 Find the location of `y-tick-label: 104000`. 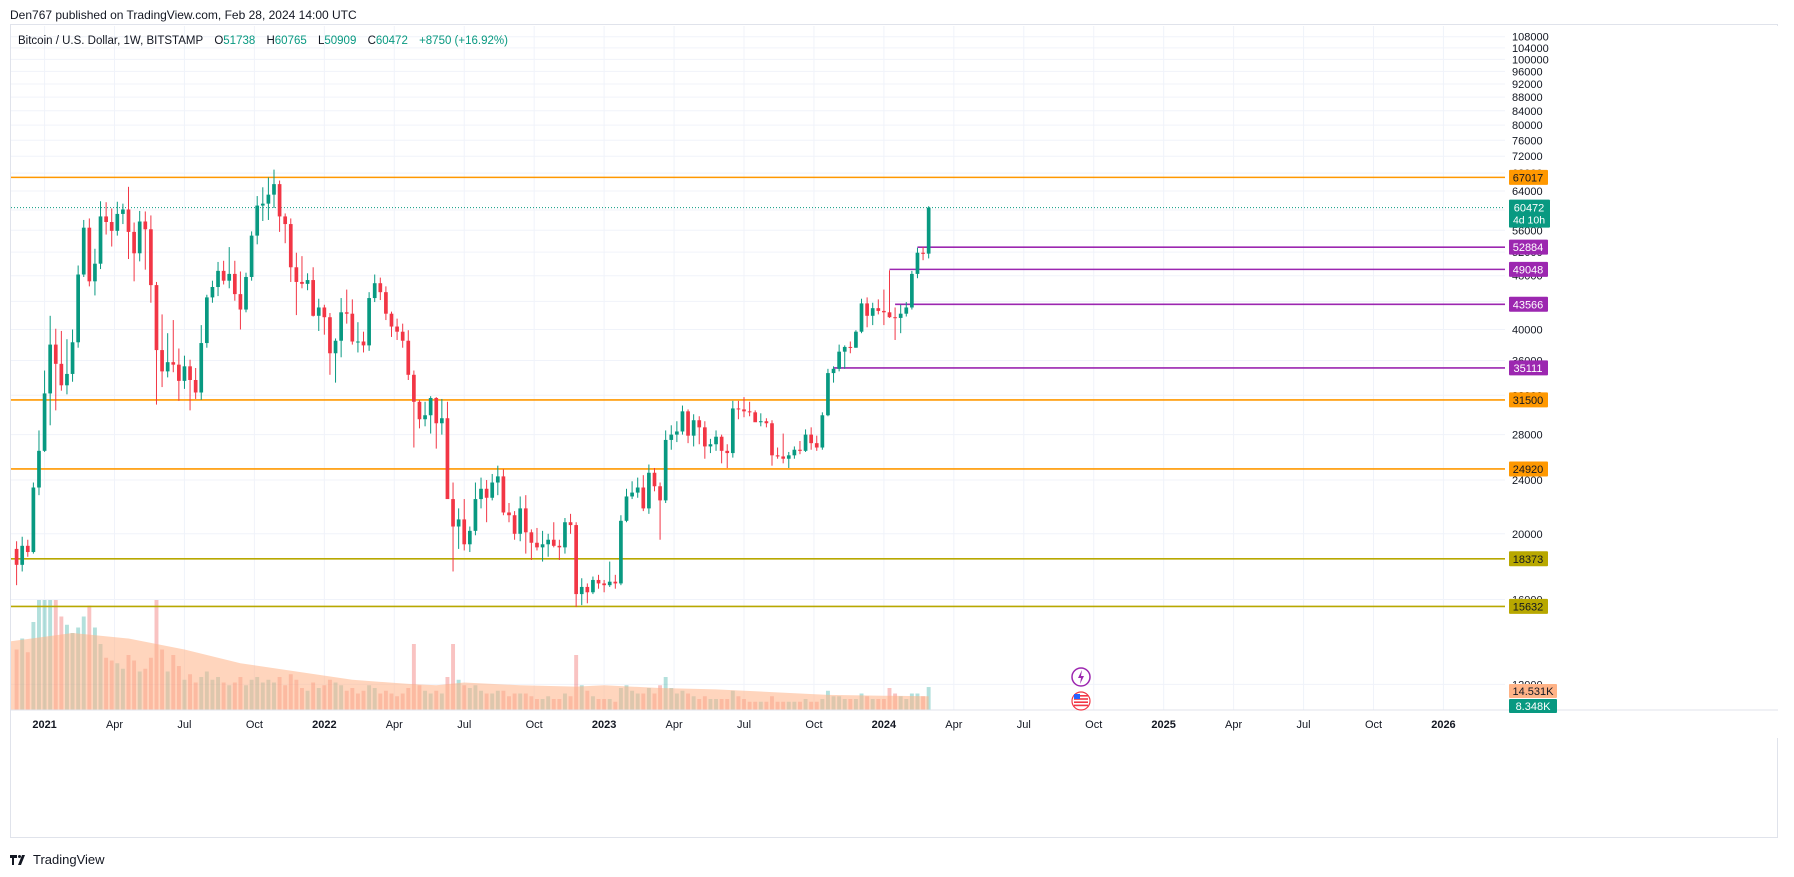

y-tick-label: 104000 is located at coordinates (1530, 49).